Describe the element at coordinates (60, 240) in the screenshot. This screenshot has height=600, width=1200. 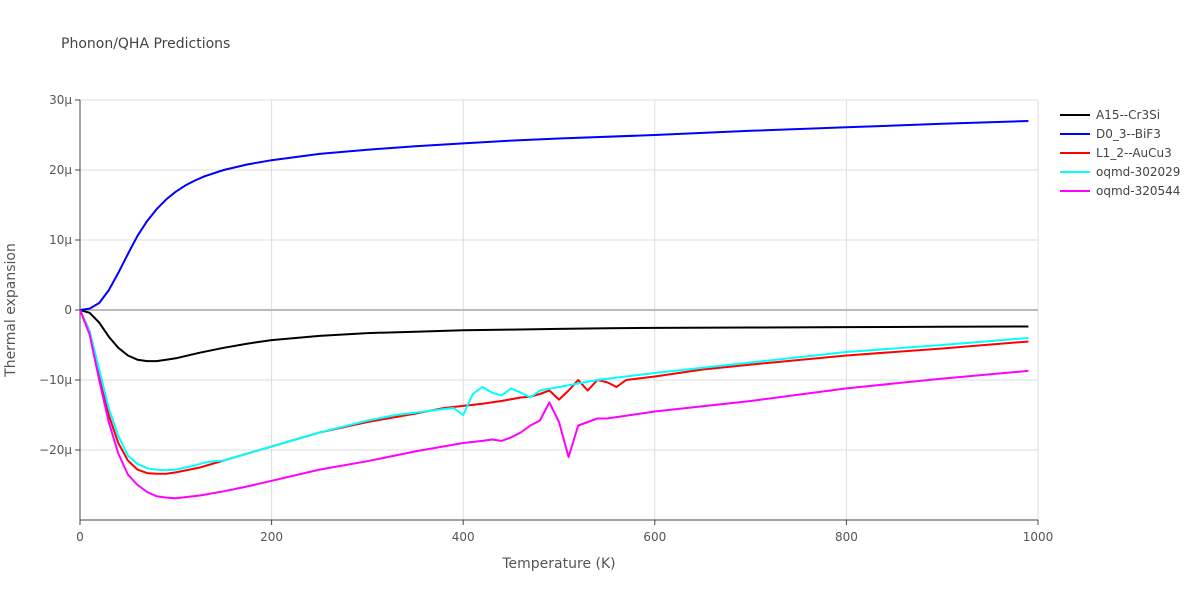
I see `y-tick-label: 10μ` at that location.